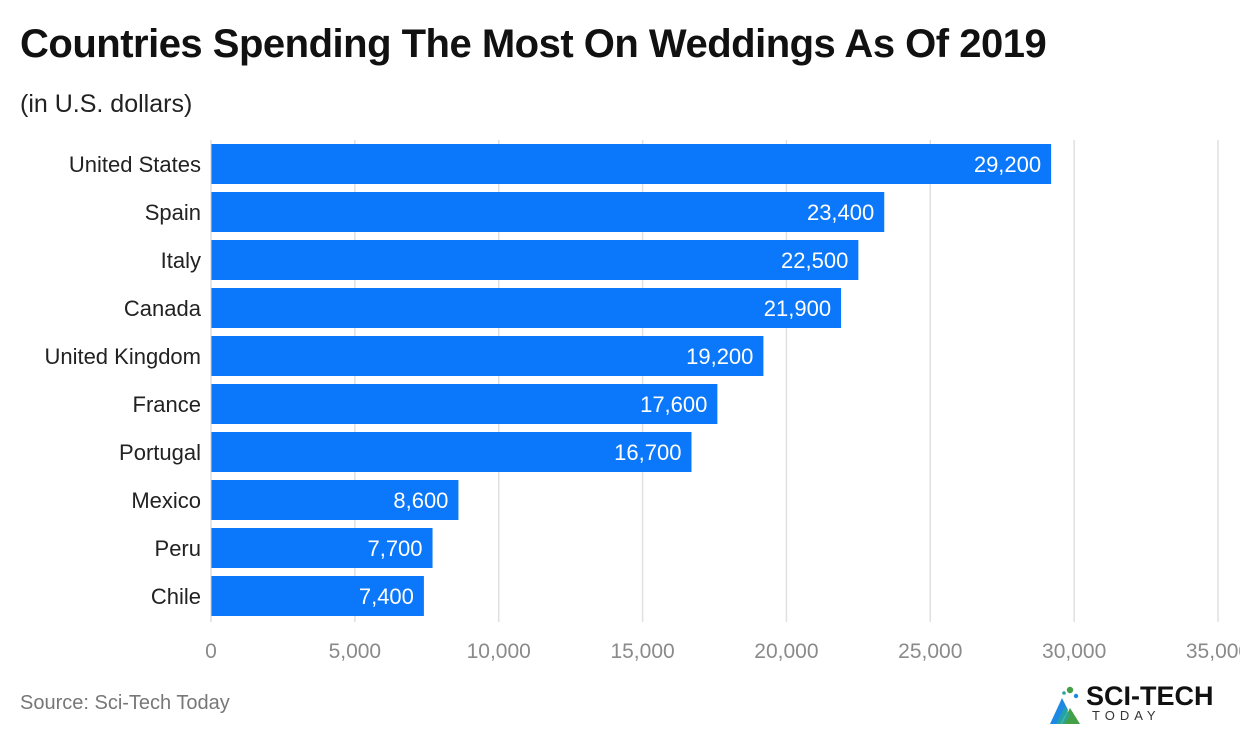 The image size is (1240, 738). What do you see at coordinates (642, 651) in the screenshot?
I see `x-tick-label: 15,000` at bounding box center [642, 651].